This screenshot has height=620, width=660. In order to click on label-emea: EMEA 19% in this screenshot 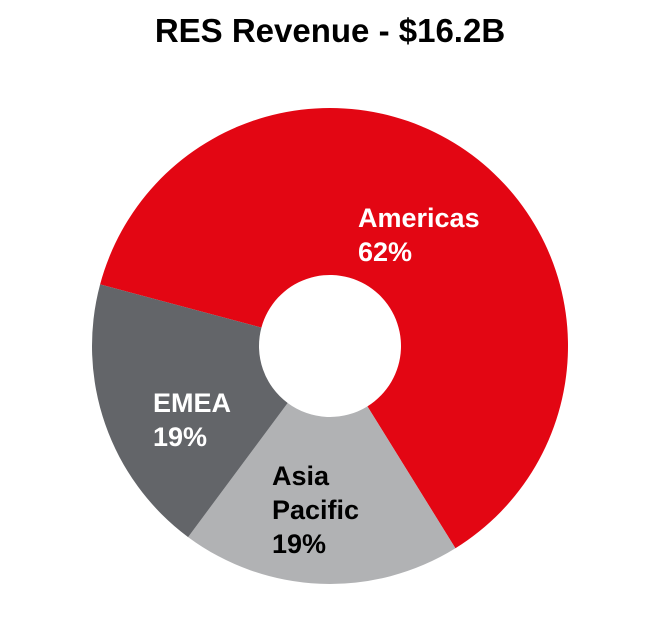, I will do `click(192, 420)`.